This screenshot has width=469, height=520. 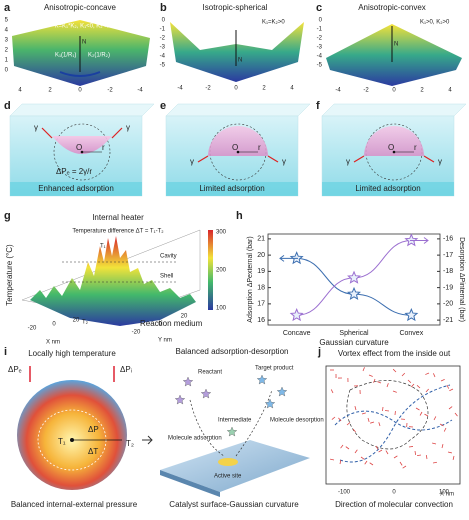 I want to click on caption: Enhanced adsorption, so click(x=76, y=188).